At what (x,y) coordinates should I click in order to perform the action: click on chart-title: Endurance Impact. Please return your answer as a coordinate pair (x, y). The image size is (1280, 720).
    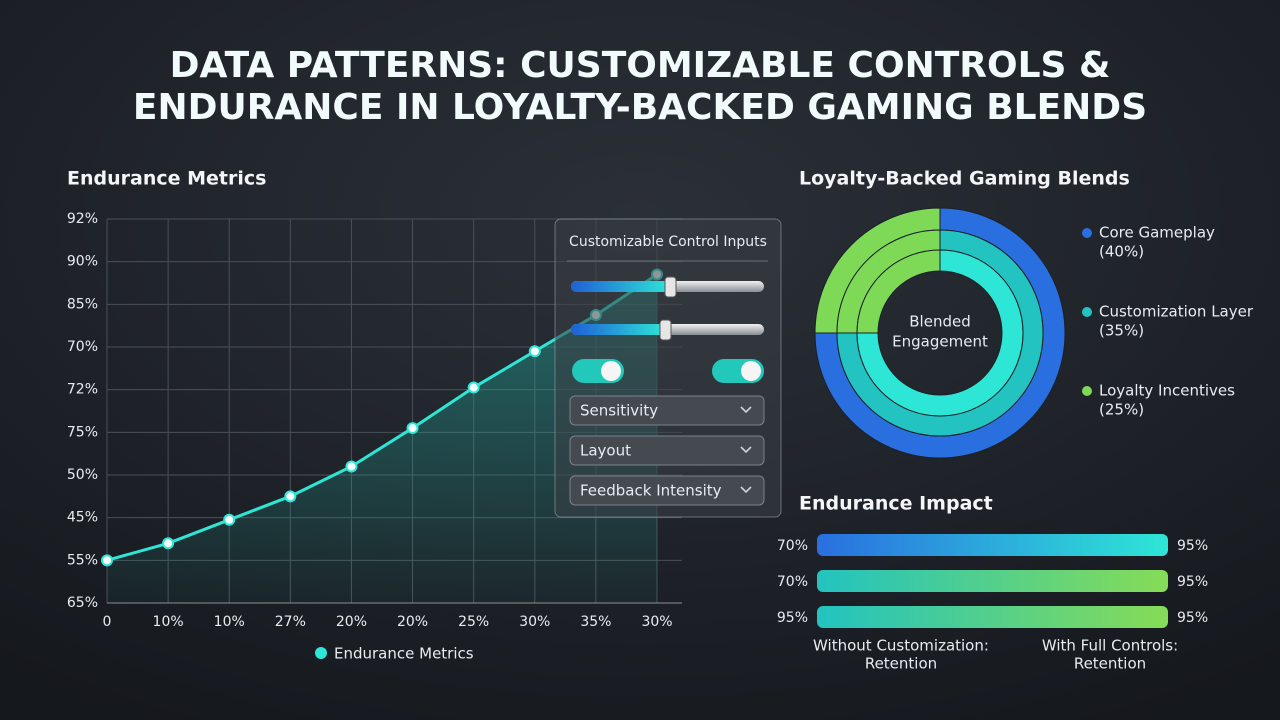
    Looking at the image, I should click on (896, 504).